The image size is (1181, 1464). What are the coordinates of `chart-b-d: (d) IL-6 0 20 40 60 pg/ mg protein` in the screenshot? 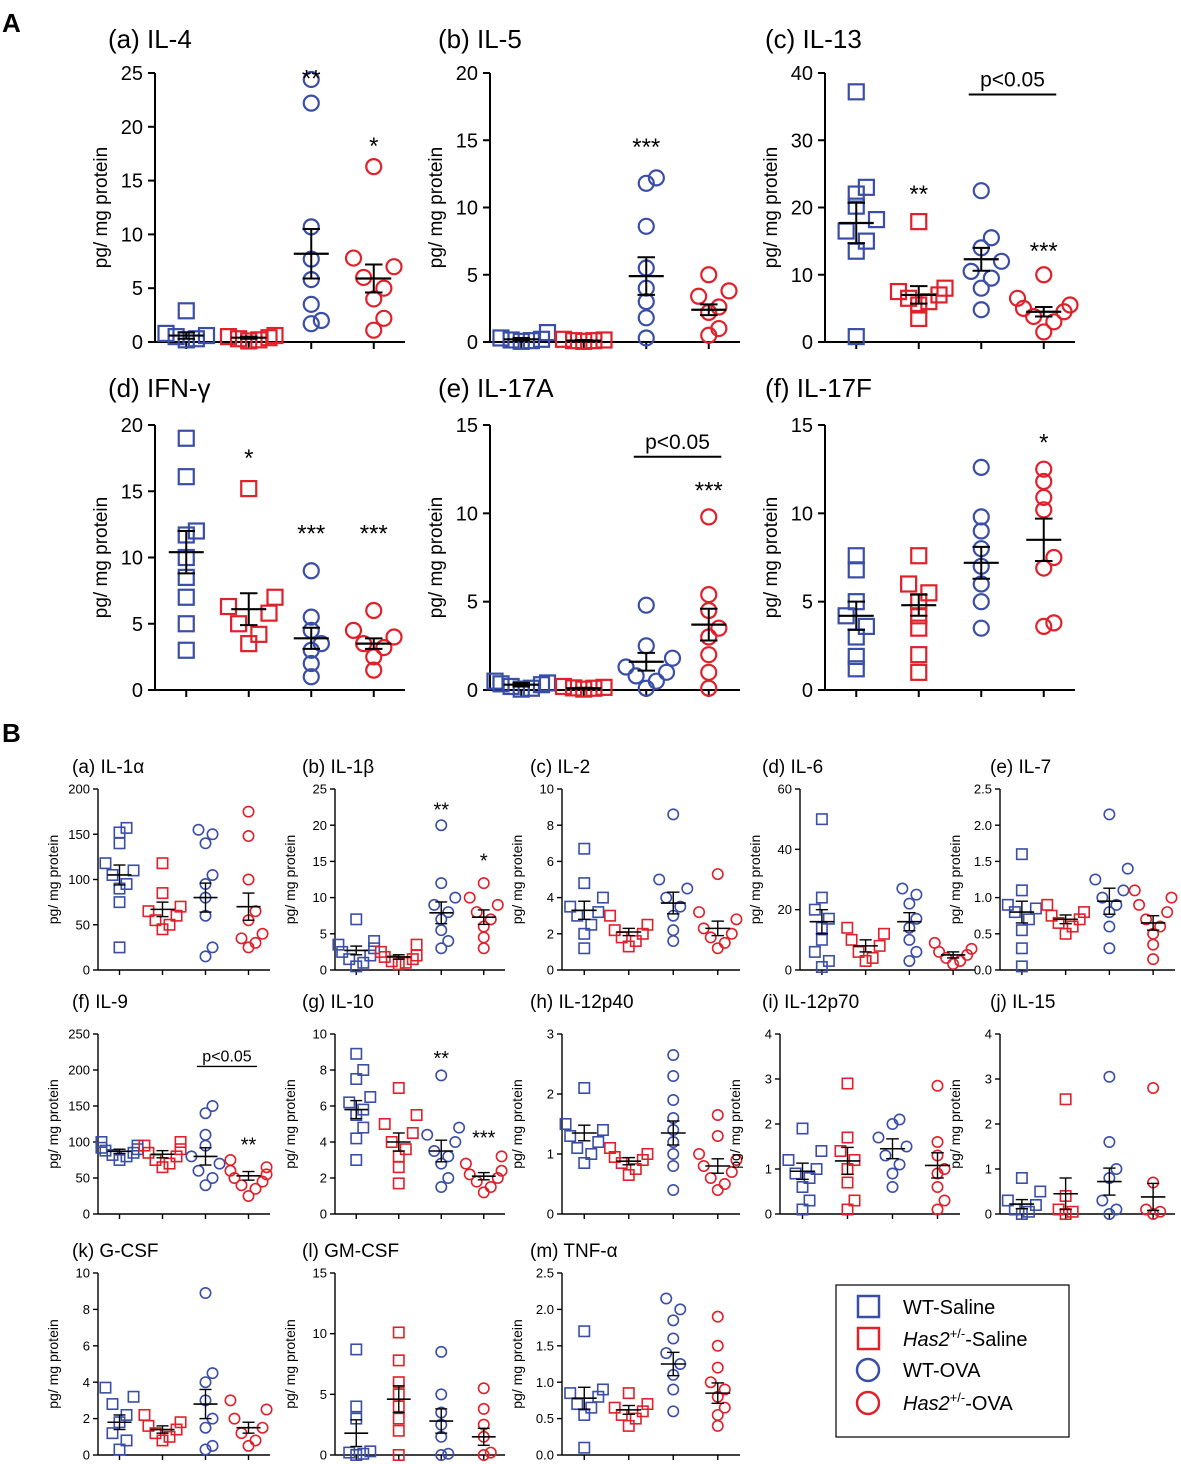 It's located at (862, 867).